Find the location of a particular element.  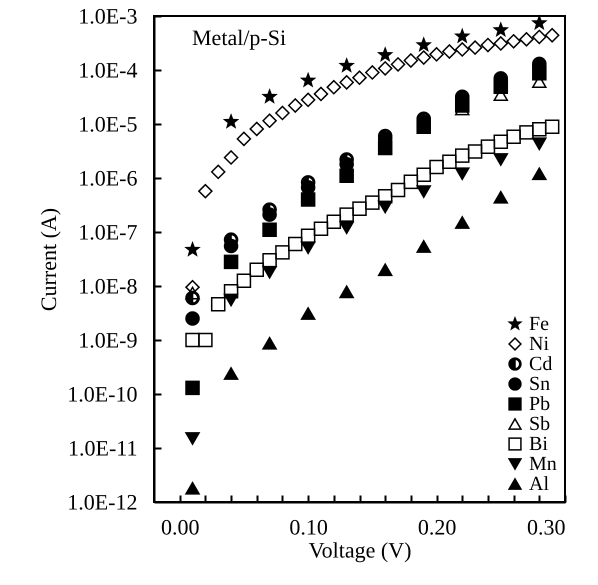

y-tick-label: 1.0E-12 is located at coordinates (102, 502).